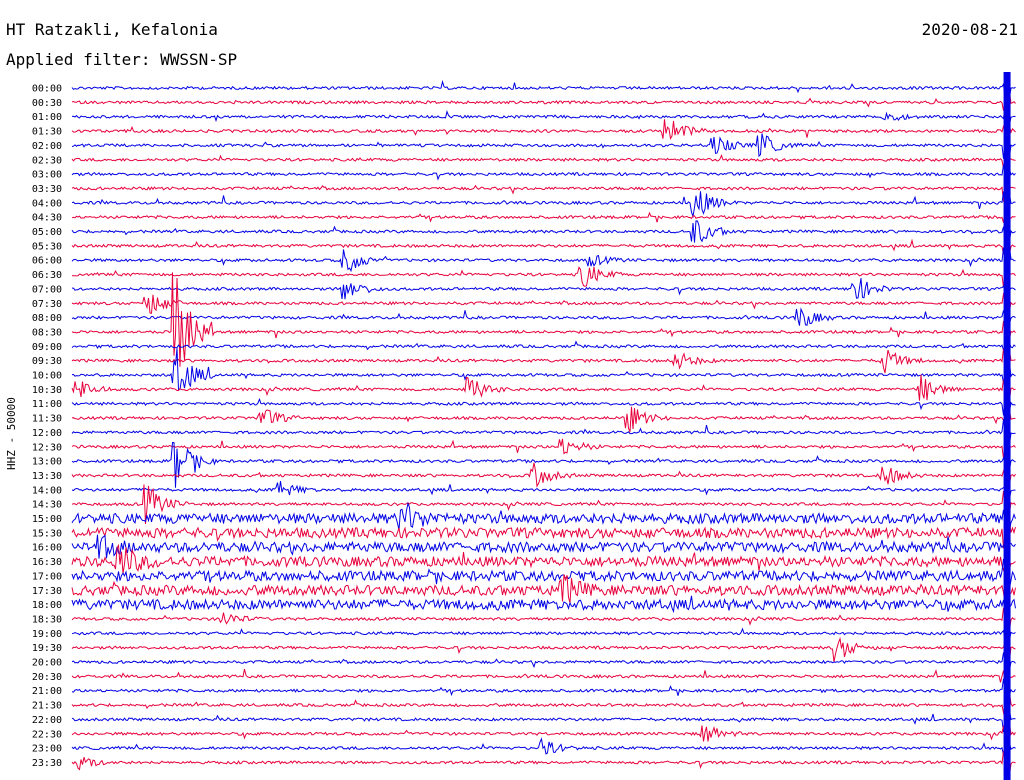  What do you see at coordinates (47, 648) in the screenshot?
I see `time-tick-label: 19:30` at bounding box center [47, 648].